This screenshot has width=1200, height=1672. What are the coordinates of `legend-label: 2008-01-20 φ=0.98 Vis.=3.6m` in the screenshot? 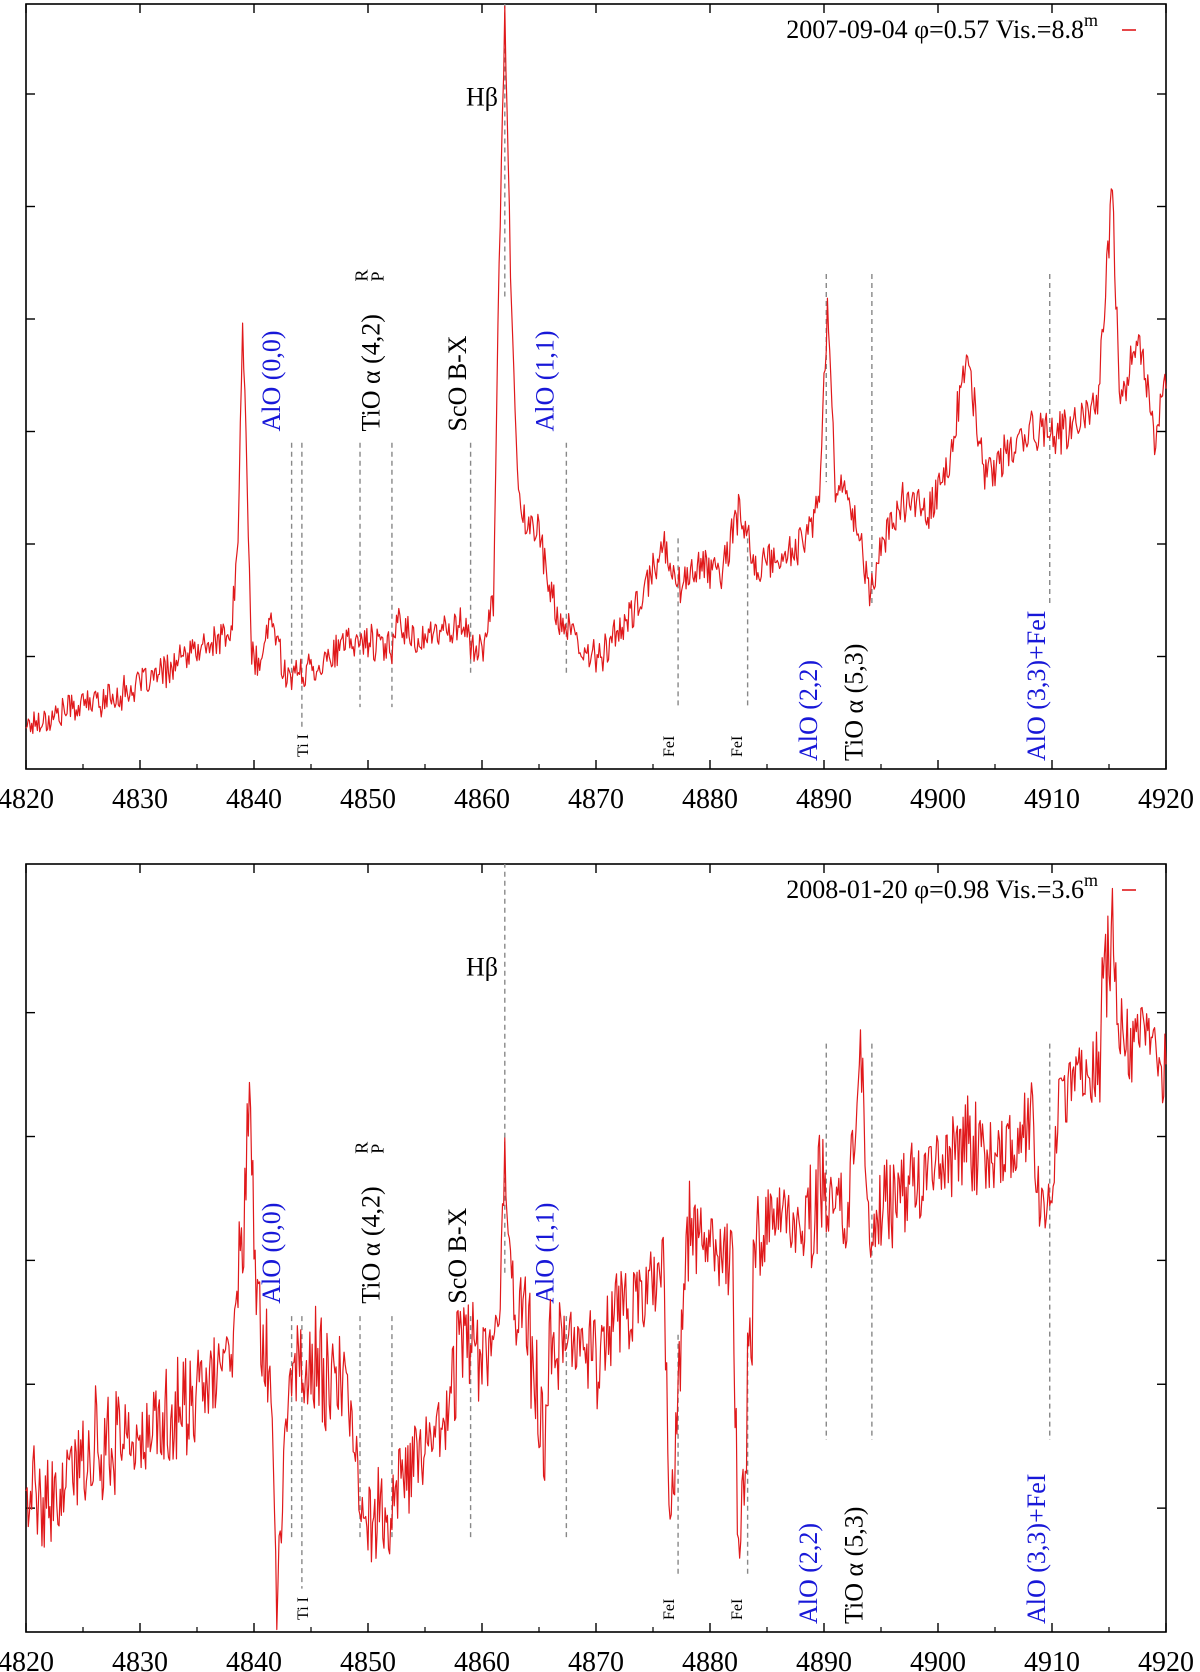 It's located at (942, 887).